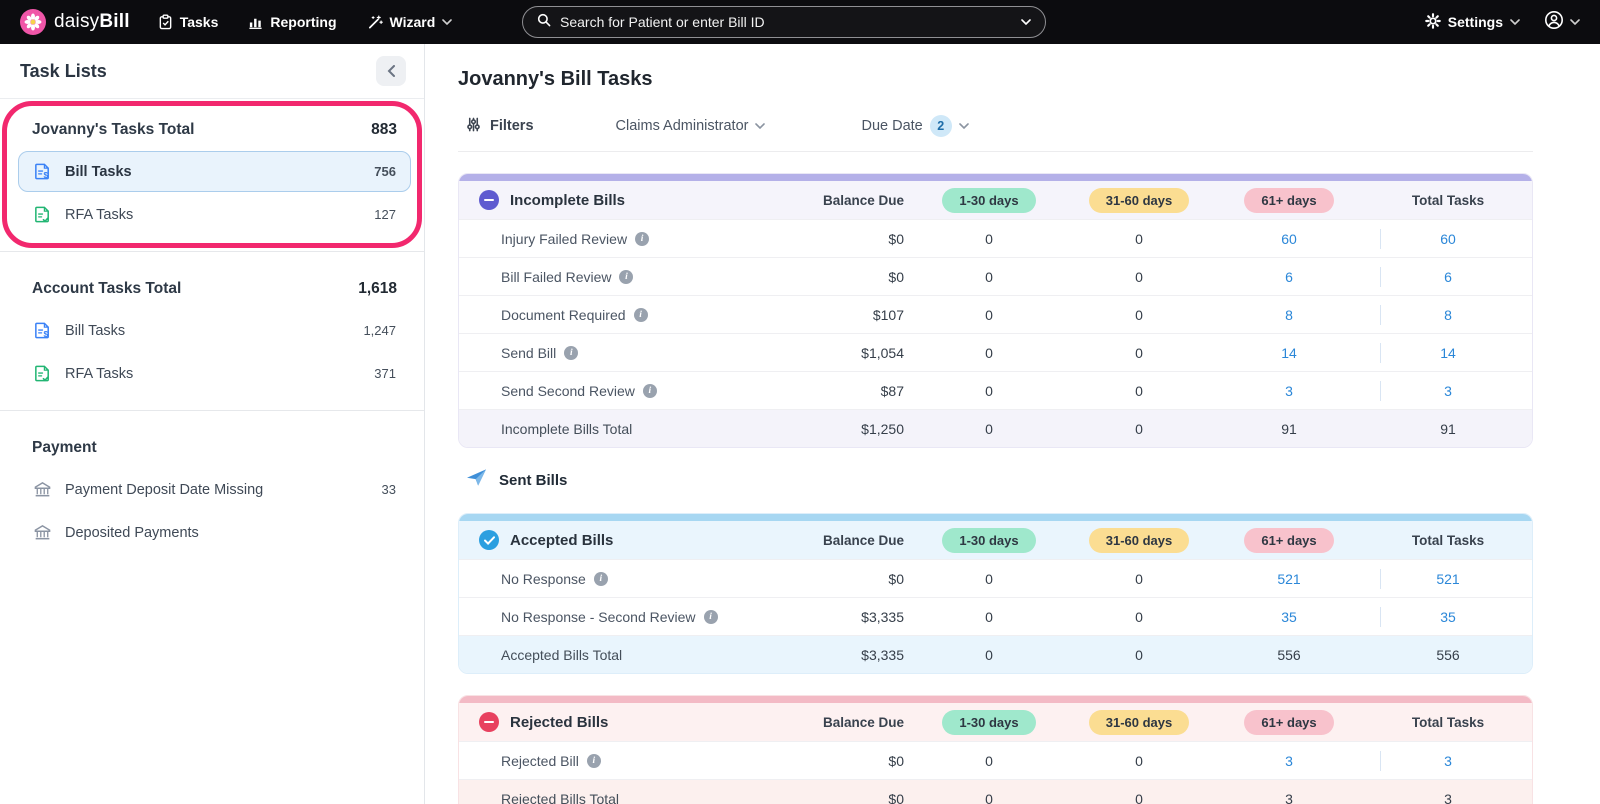  What do you see at coordinates (199, 22) in the screenshot?
I see `nav-tasks-label: Tasks` at bounding box center [199, 22].